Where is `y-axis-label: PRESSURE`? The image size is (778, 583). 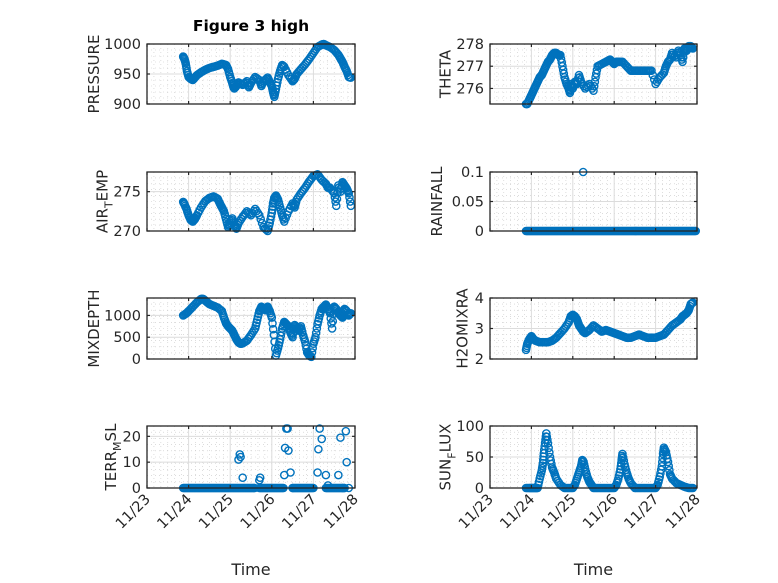
y-axis-label: PRESSURE is located at coordinates (94, 74).